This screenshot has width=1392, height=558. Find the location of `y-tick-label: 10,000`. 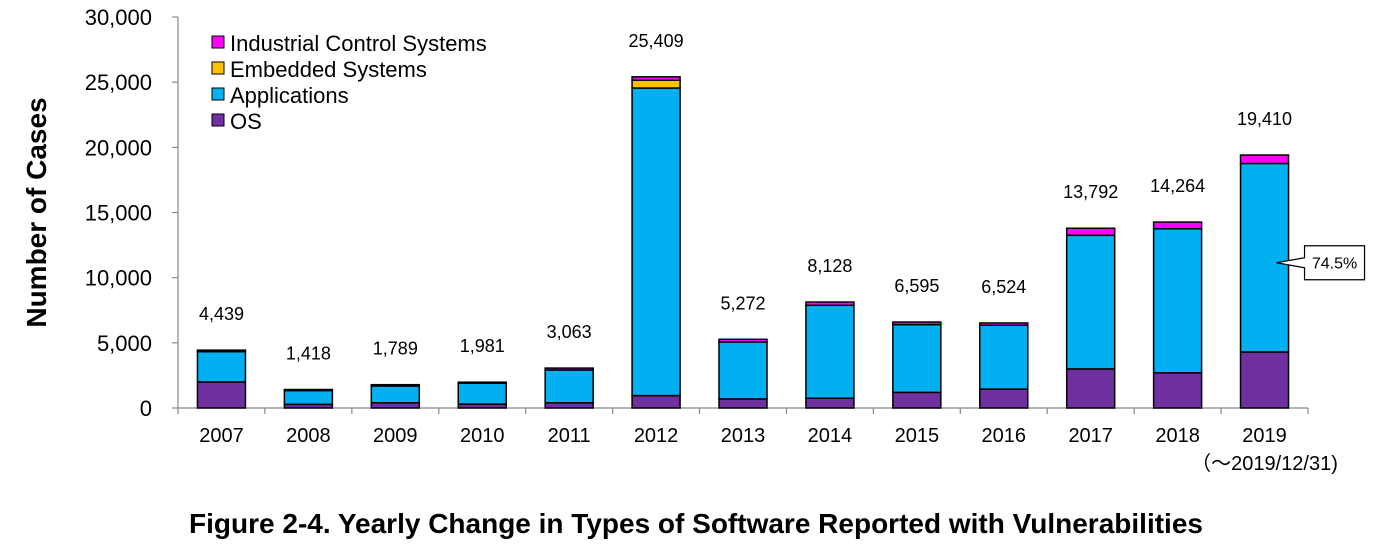

y-tick-label: 10,000 is located at coordinates (118, 278).